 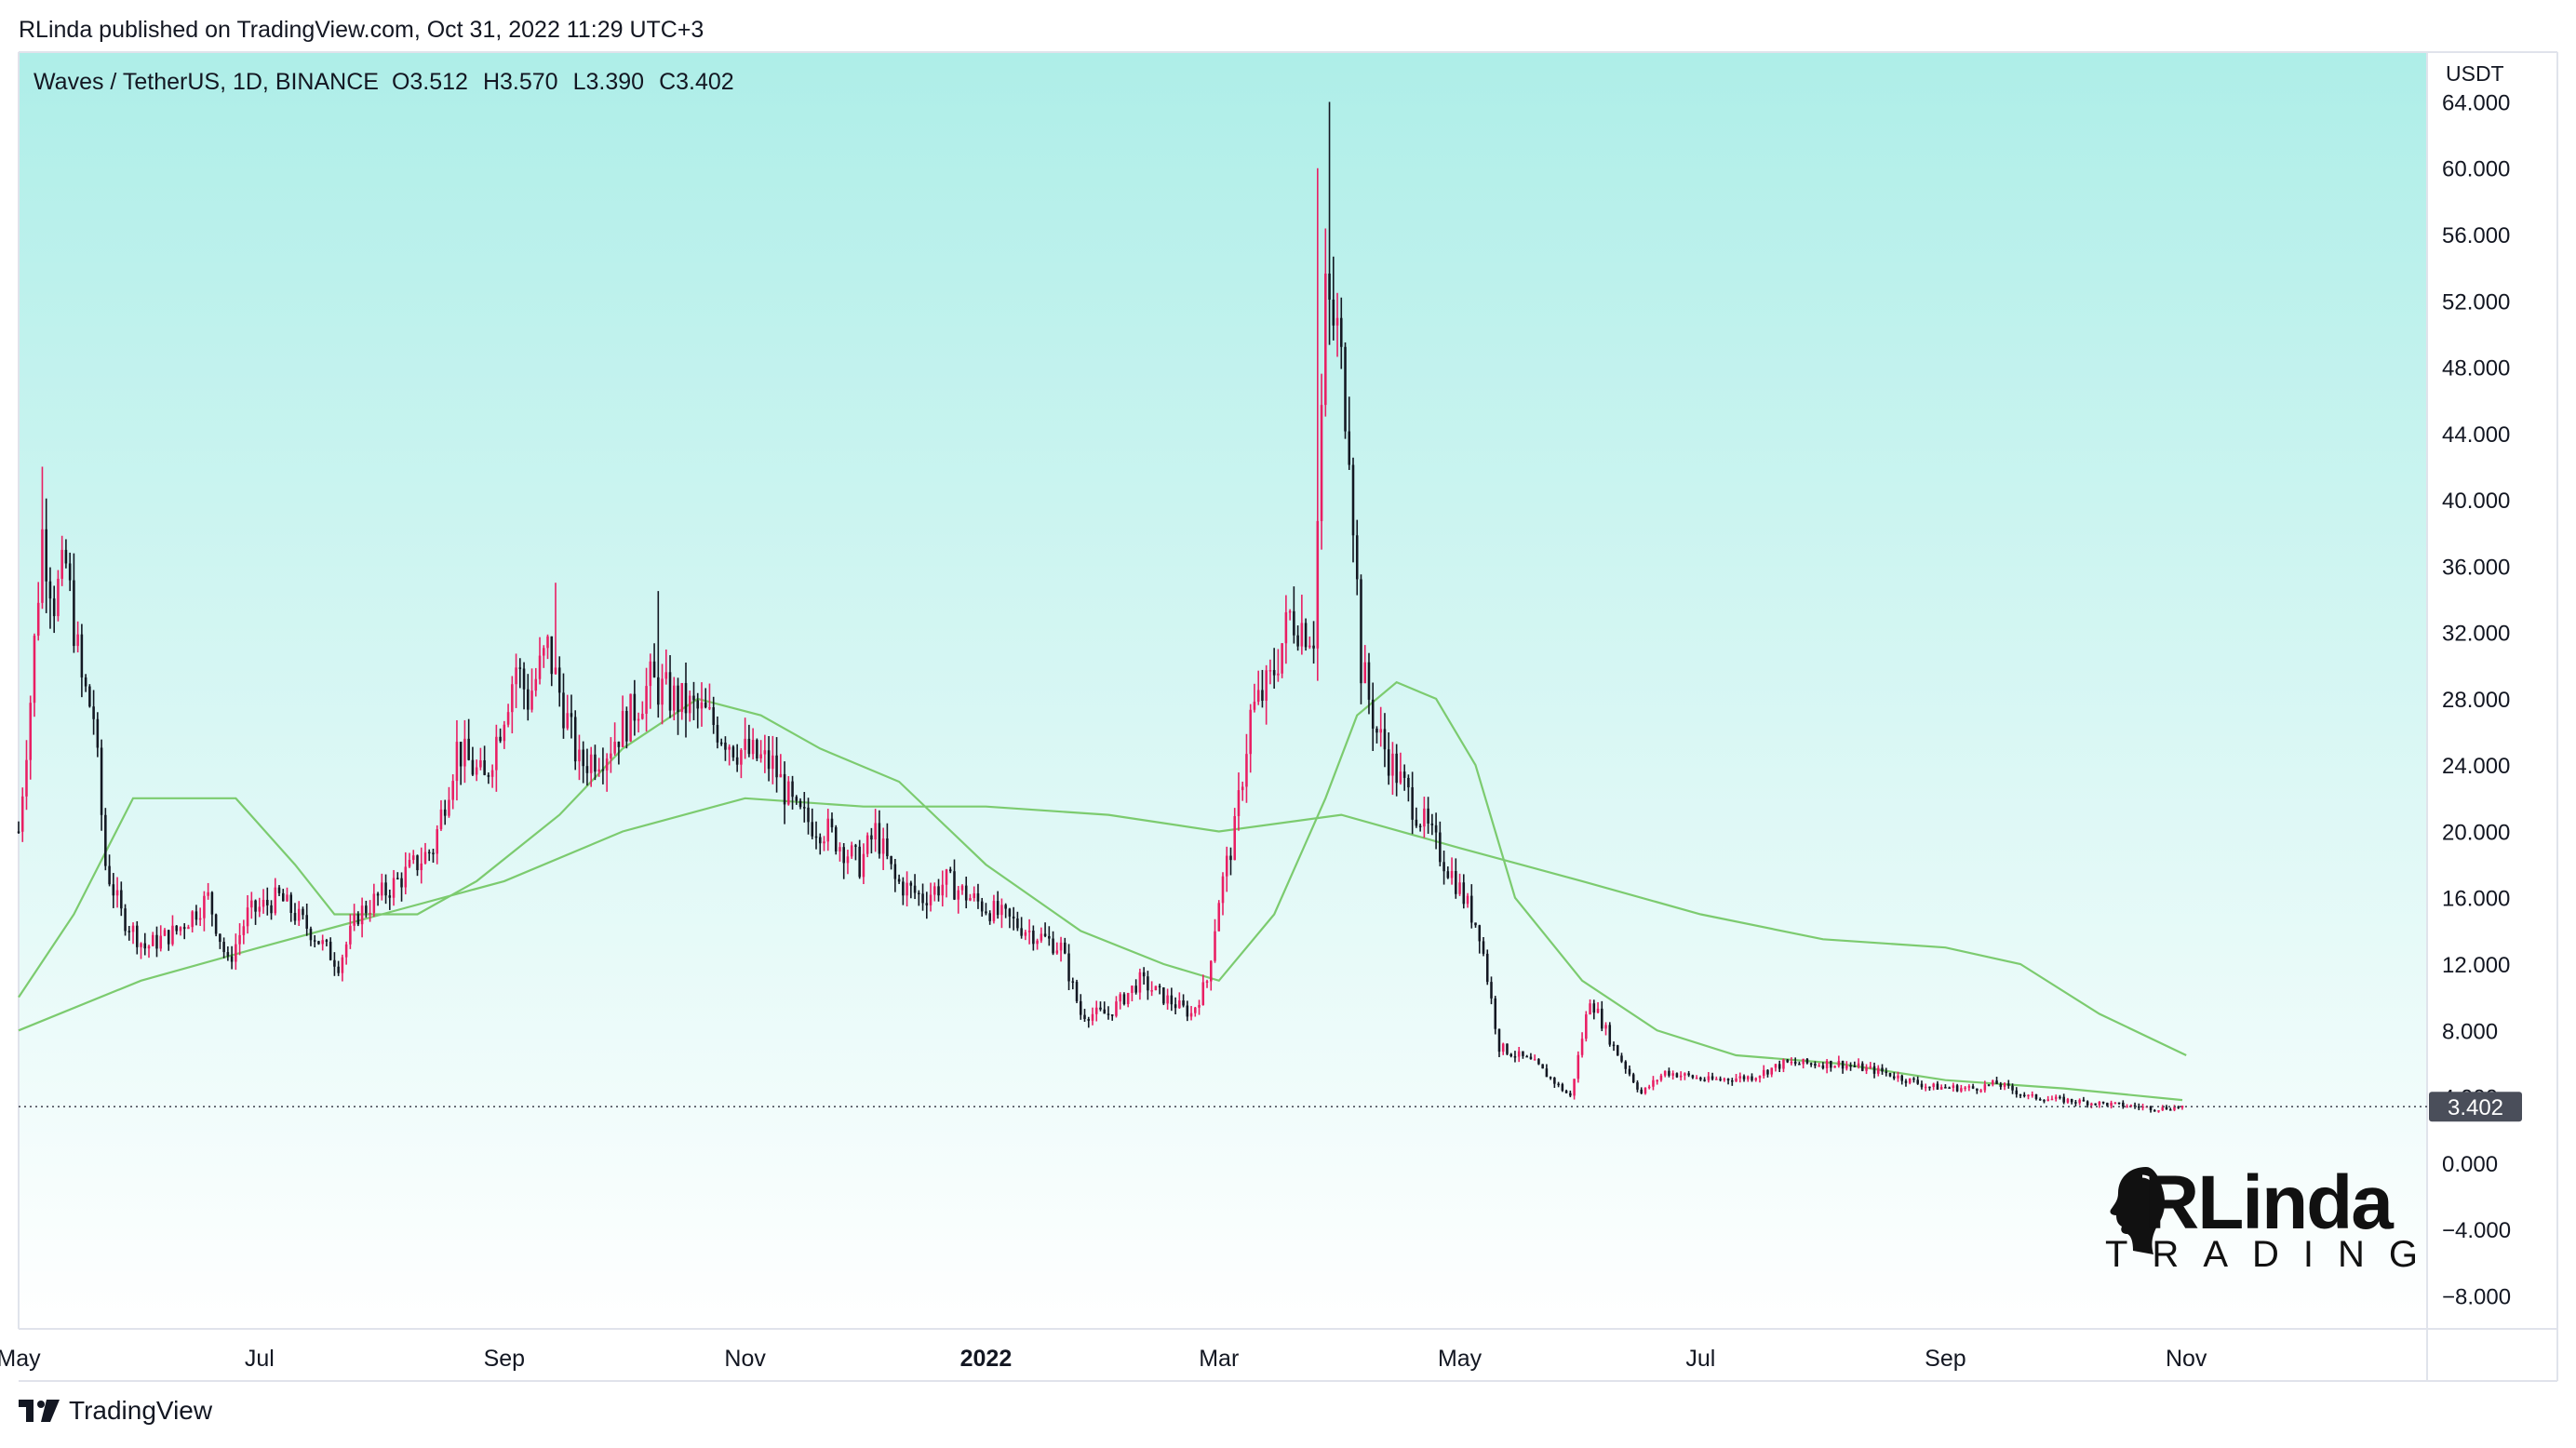 I want to click on rlinda-trading-watermark: RLinda TRADING, so click(x=2261, y=1218).